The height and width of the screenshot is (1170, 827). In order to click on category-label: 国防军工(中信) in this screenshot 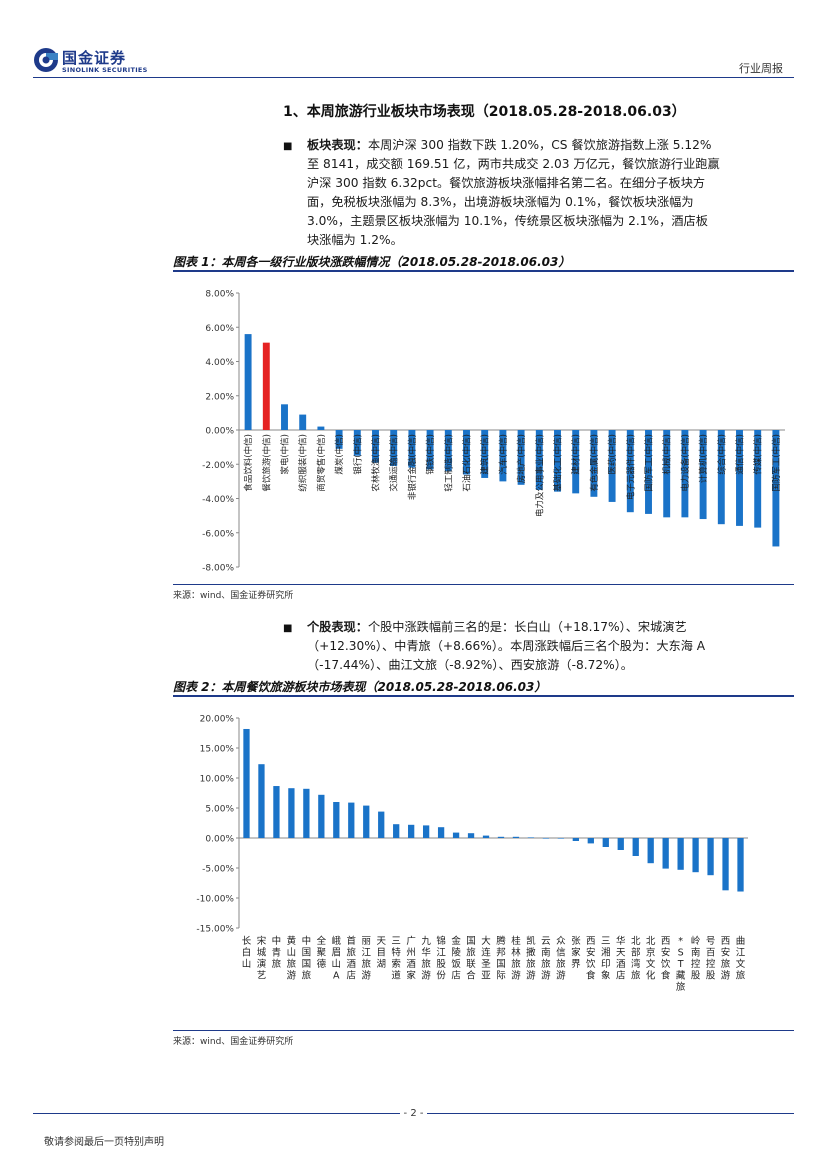, I will do `click(776, 463)`.